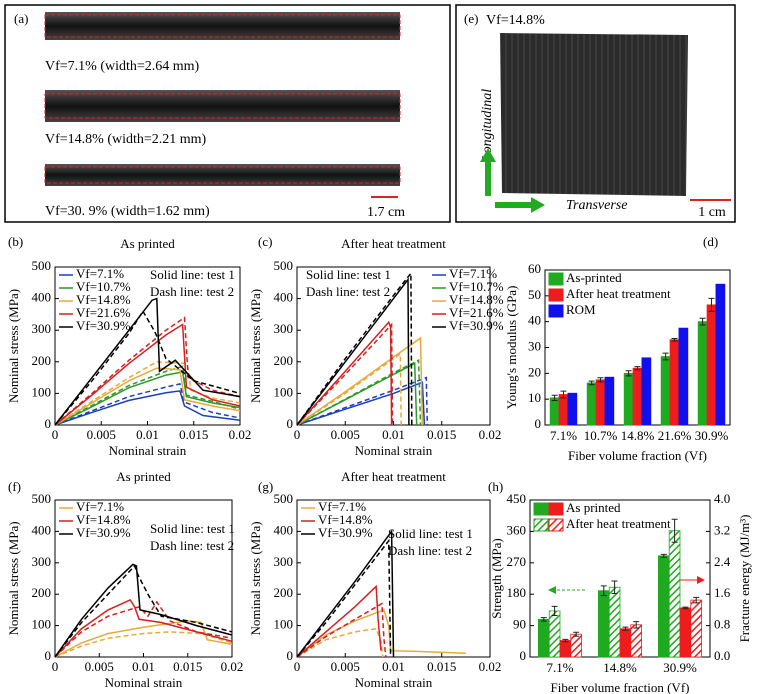 The width and height of the screenshot is (760, 694). Describe the element at coordinates (559, 667) in the screenshot. I see `x-tick-label: 7.1%` at that location.